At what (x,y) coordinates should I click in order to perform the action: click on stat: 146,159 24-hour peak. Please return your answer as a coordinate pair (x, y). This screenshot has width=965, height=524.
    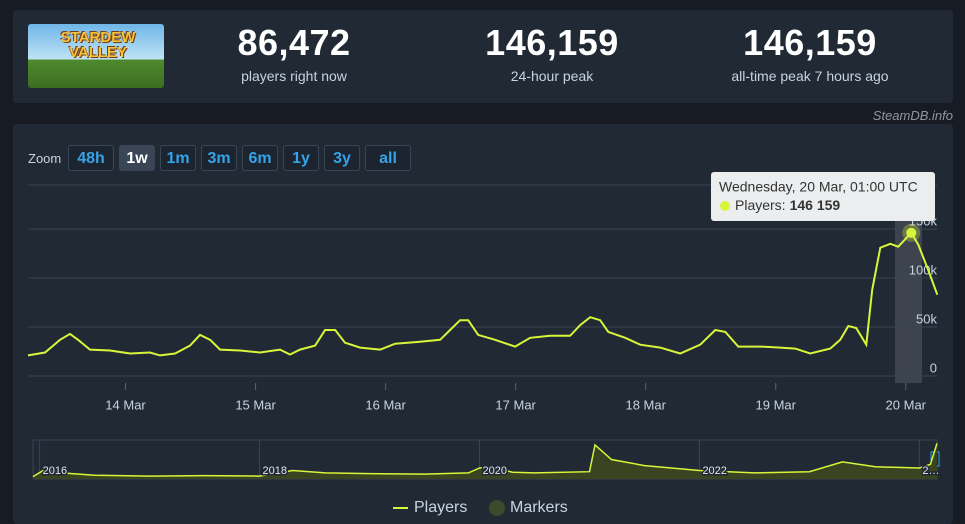
    Looking at the image, I should click on (552, 53).